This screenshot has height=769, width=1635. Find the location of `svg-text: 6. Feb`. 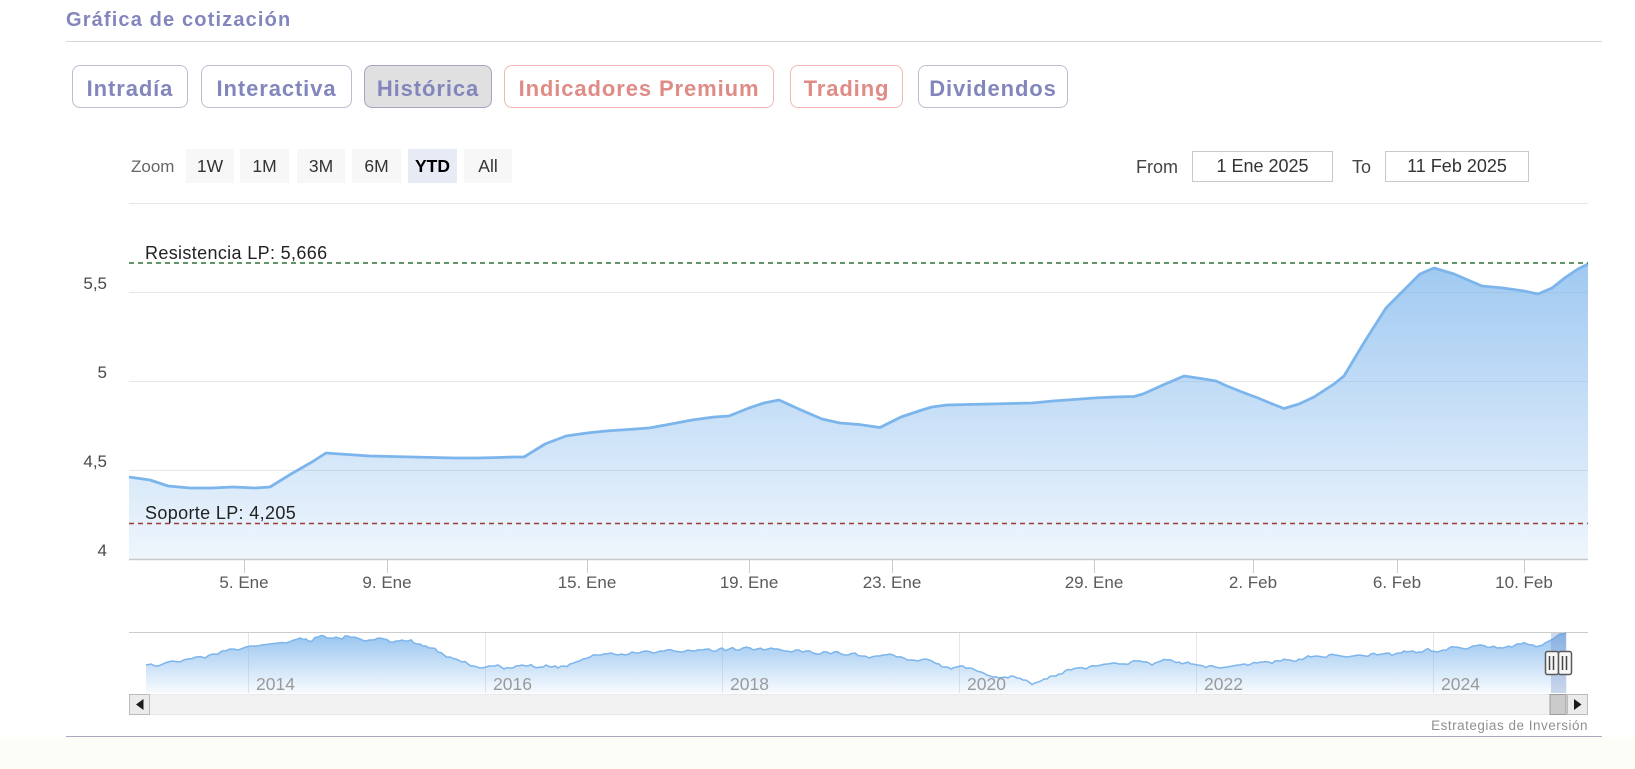

svg-text: 6. Feb is located at coordinates (1397, 582).